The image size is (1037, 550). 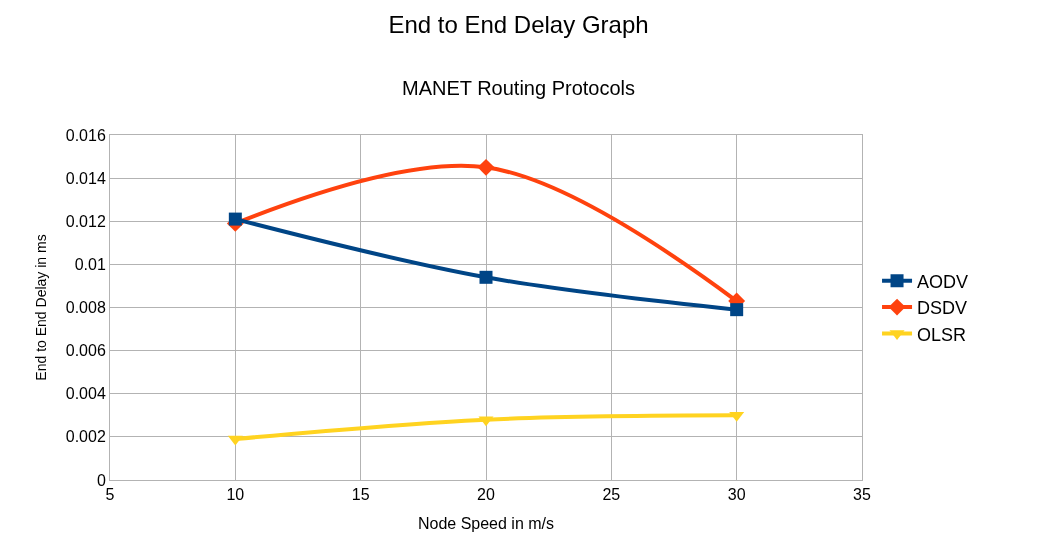 What do you see at coordinates (85, 394) in the screenshot?
I see `y-tick-label: 0.004` at bounding box center [85, 394].